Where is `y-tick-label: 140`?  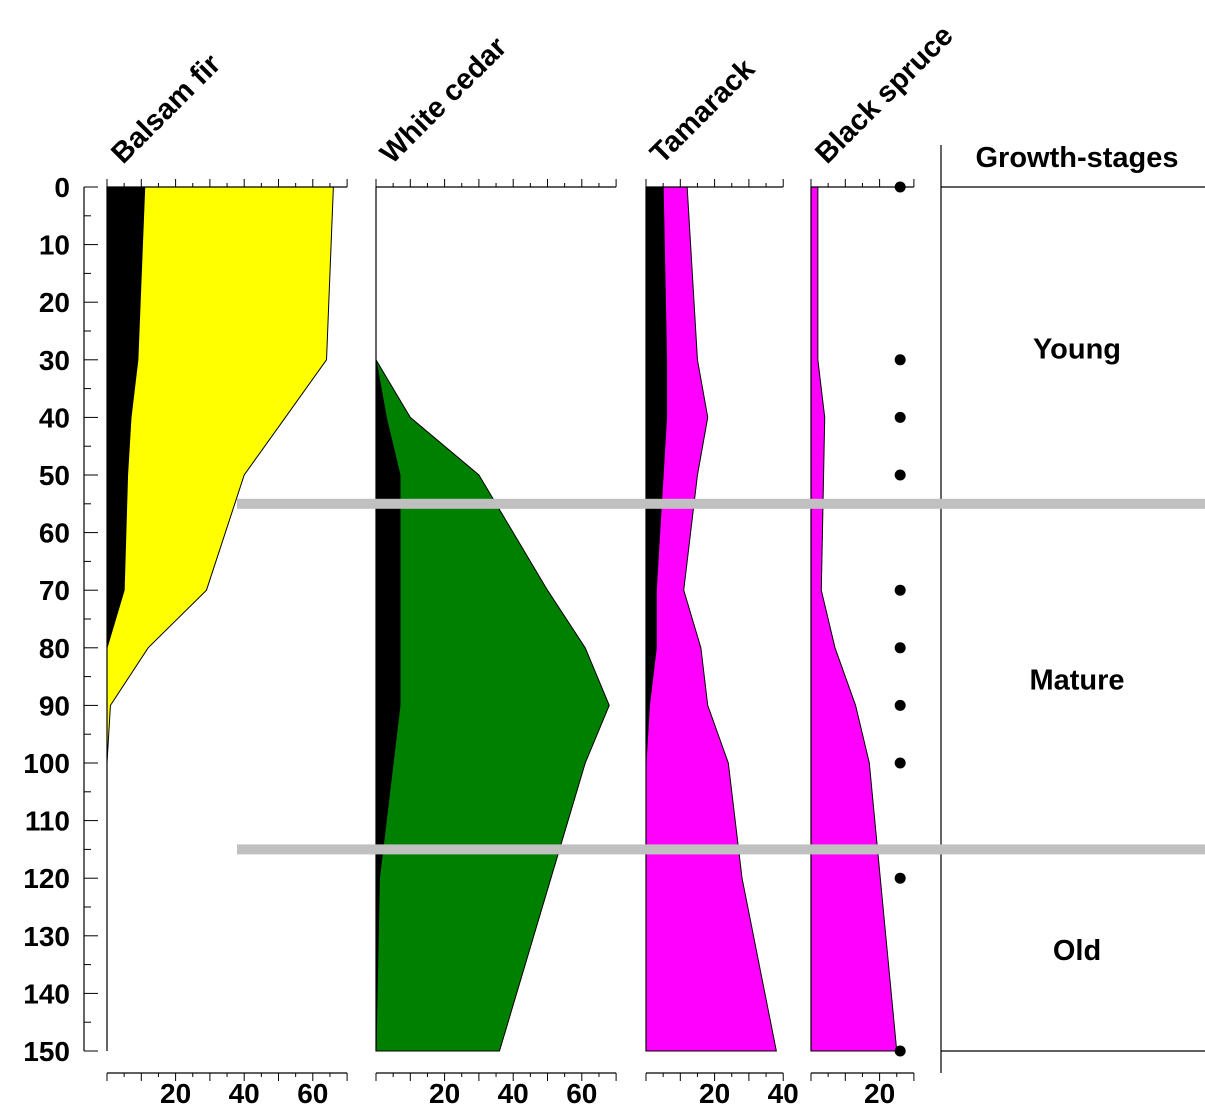 y-tick-label: 140 is located at coordinates (46, 993).